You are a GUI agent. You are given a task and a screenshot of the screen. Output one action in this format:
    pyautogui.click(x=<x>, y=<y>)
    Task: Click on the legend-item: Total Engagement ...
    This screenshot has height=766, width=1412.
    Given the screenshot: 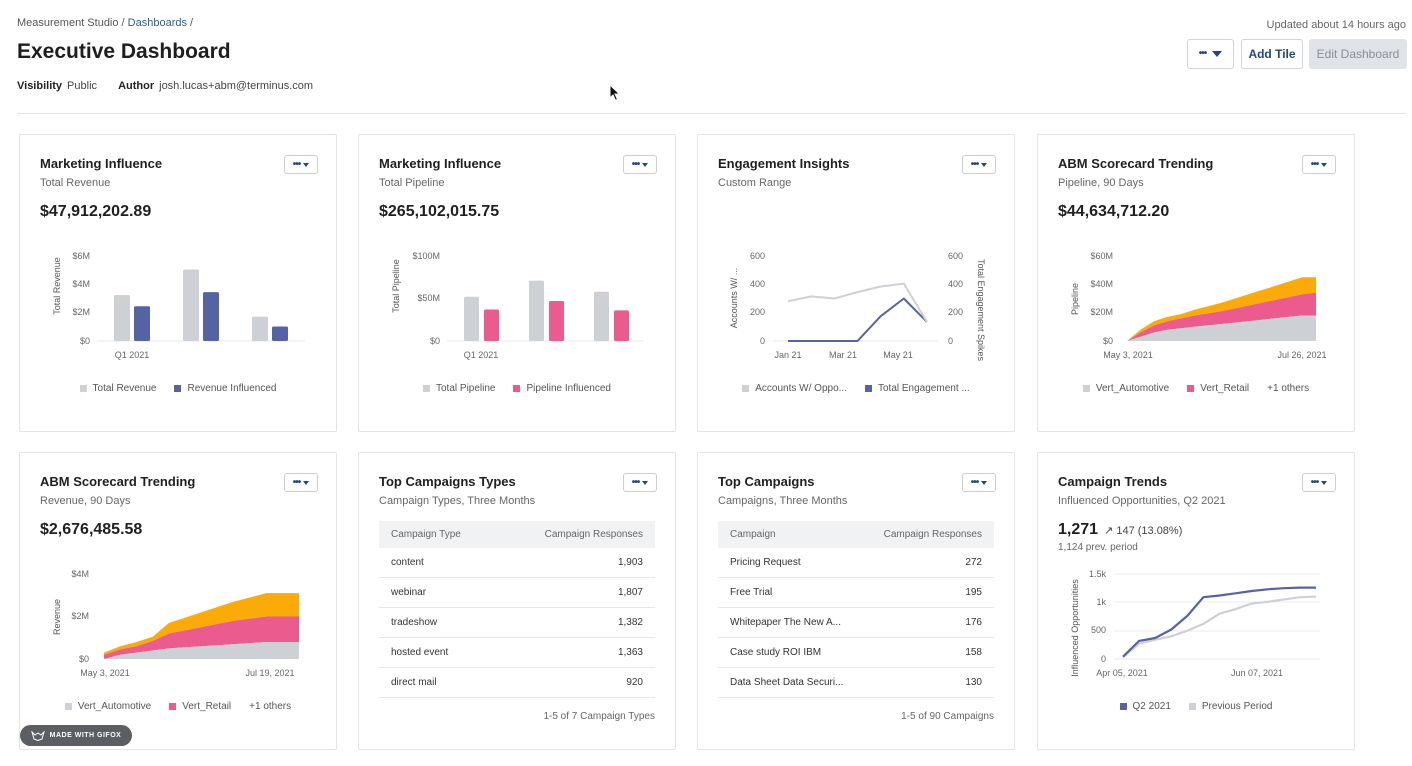 What is the action you would take?
    pyautogui.click(x=917, y=388)
    